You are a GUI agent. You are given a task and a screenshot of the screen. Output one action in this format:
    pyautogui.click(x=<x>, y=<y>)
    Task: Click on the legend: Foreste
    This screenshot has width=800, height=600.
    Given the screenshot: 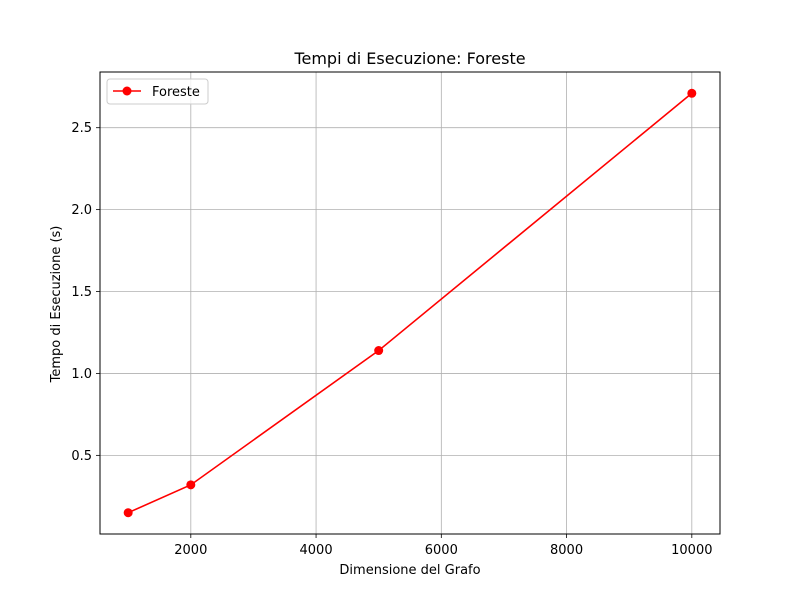 What is the action you would take?
    pyautogui.click(x=157, y=91)
    